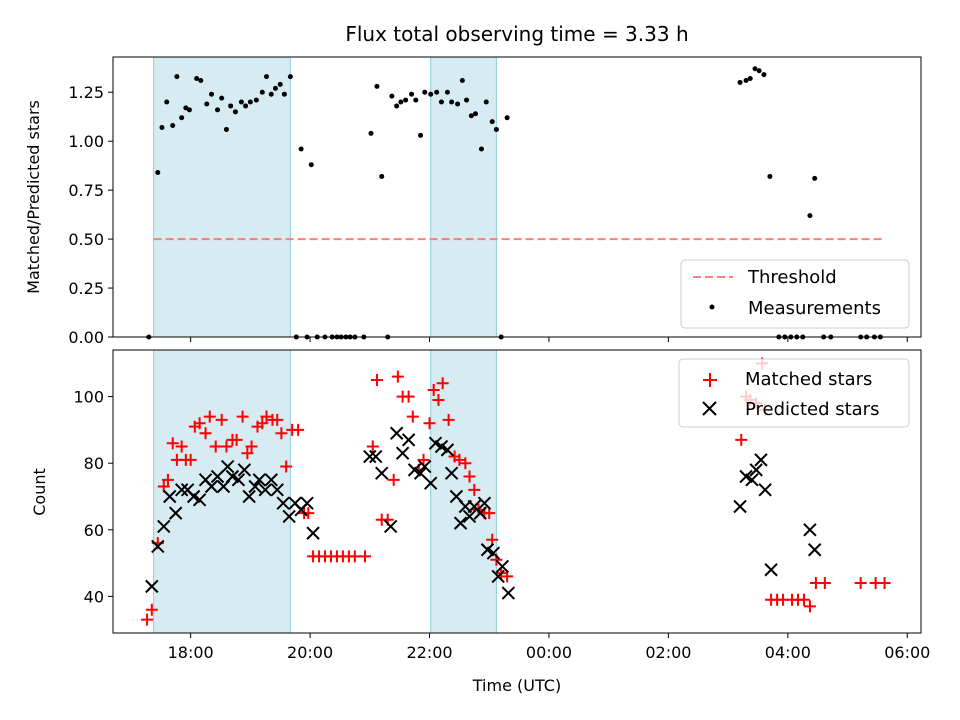 This screenshot has width=960, height=720. Describe the element at coordinates (39, 492) in the screenshot. I see `bottom-y-axis-label: Count` at that location.